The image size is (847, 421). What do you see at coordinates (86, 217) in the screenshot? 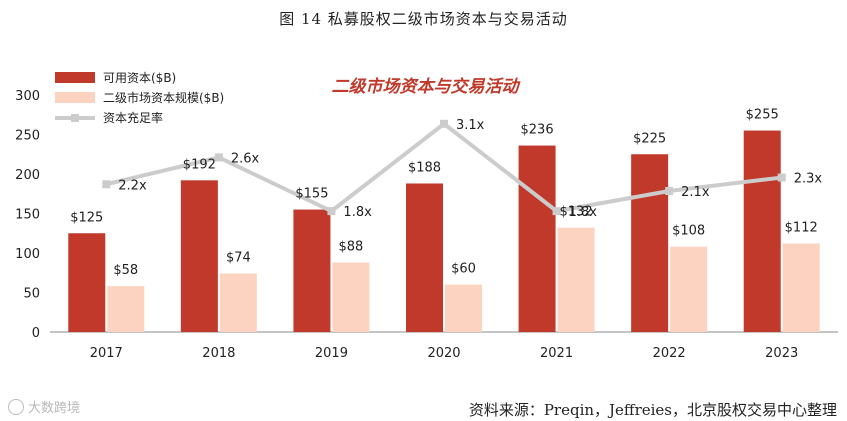
I see `data-label-available-capital: $125` at bounding box center [86, 217].